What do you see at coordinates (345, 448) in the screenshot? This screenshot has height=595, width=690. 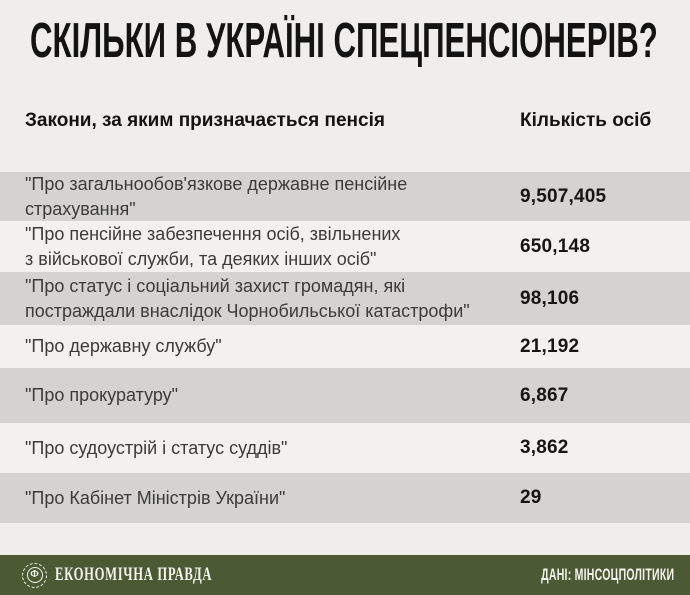 I see `table-row: "Про судоустрій і статус суддів" 3,862` at bounding box center [345, 448].